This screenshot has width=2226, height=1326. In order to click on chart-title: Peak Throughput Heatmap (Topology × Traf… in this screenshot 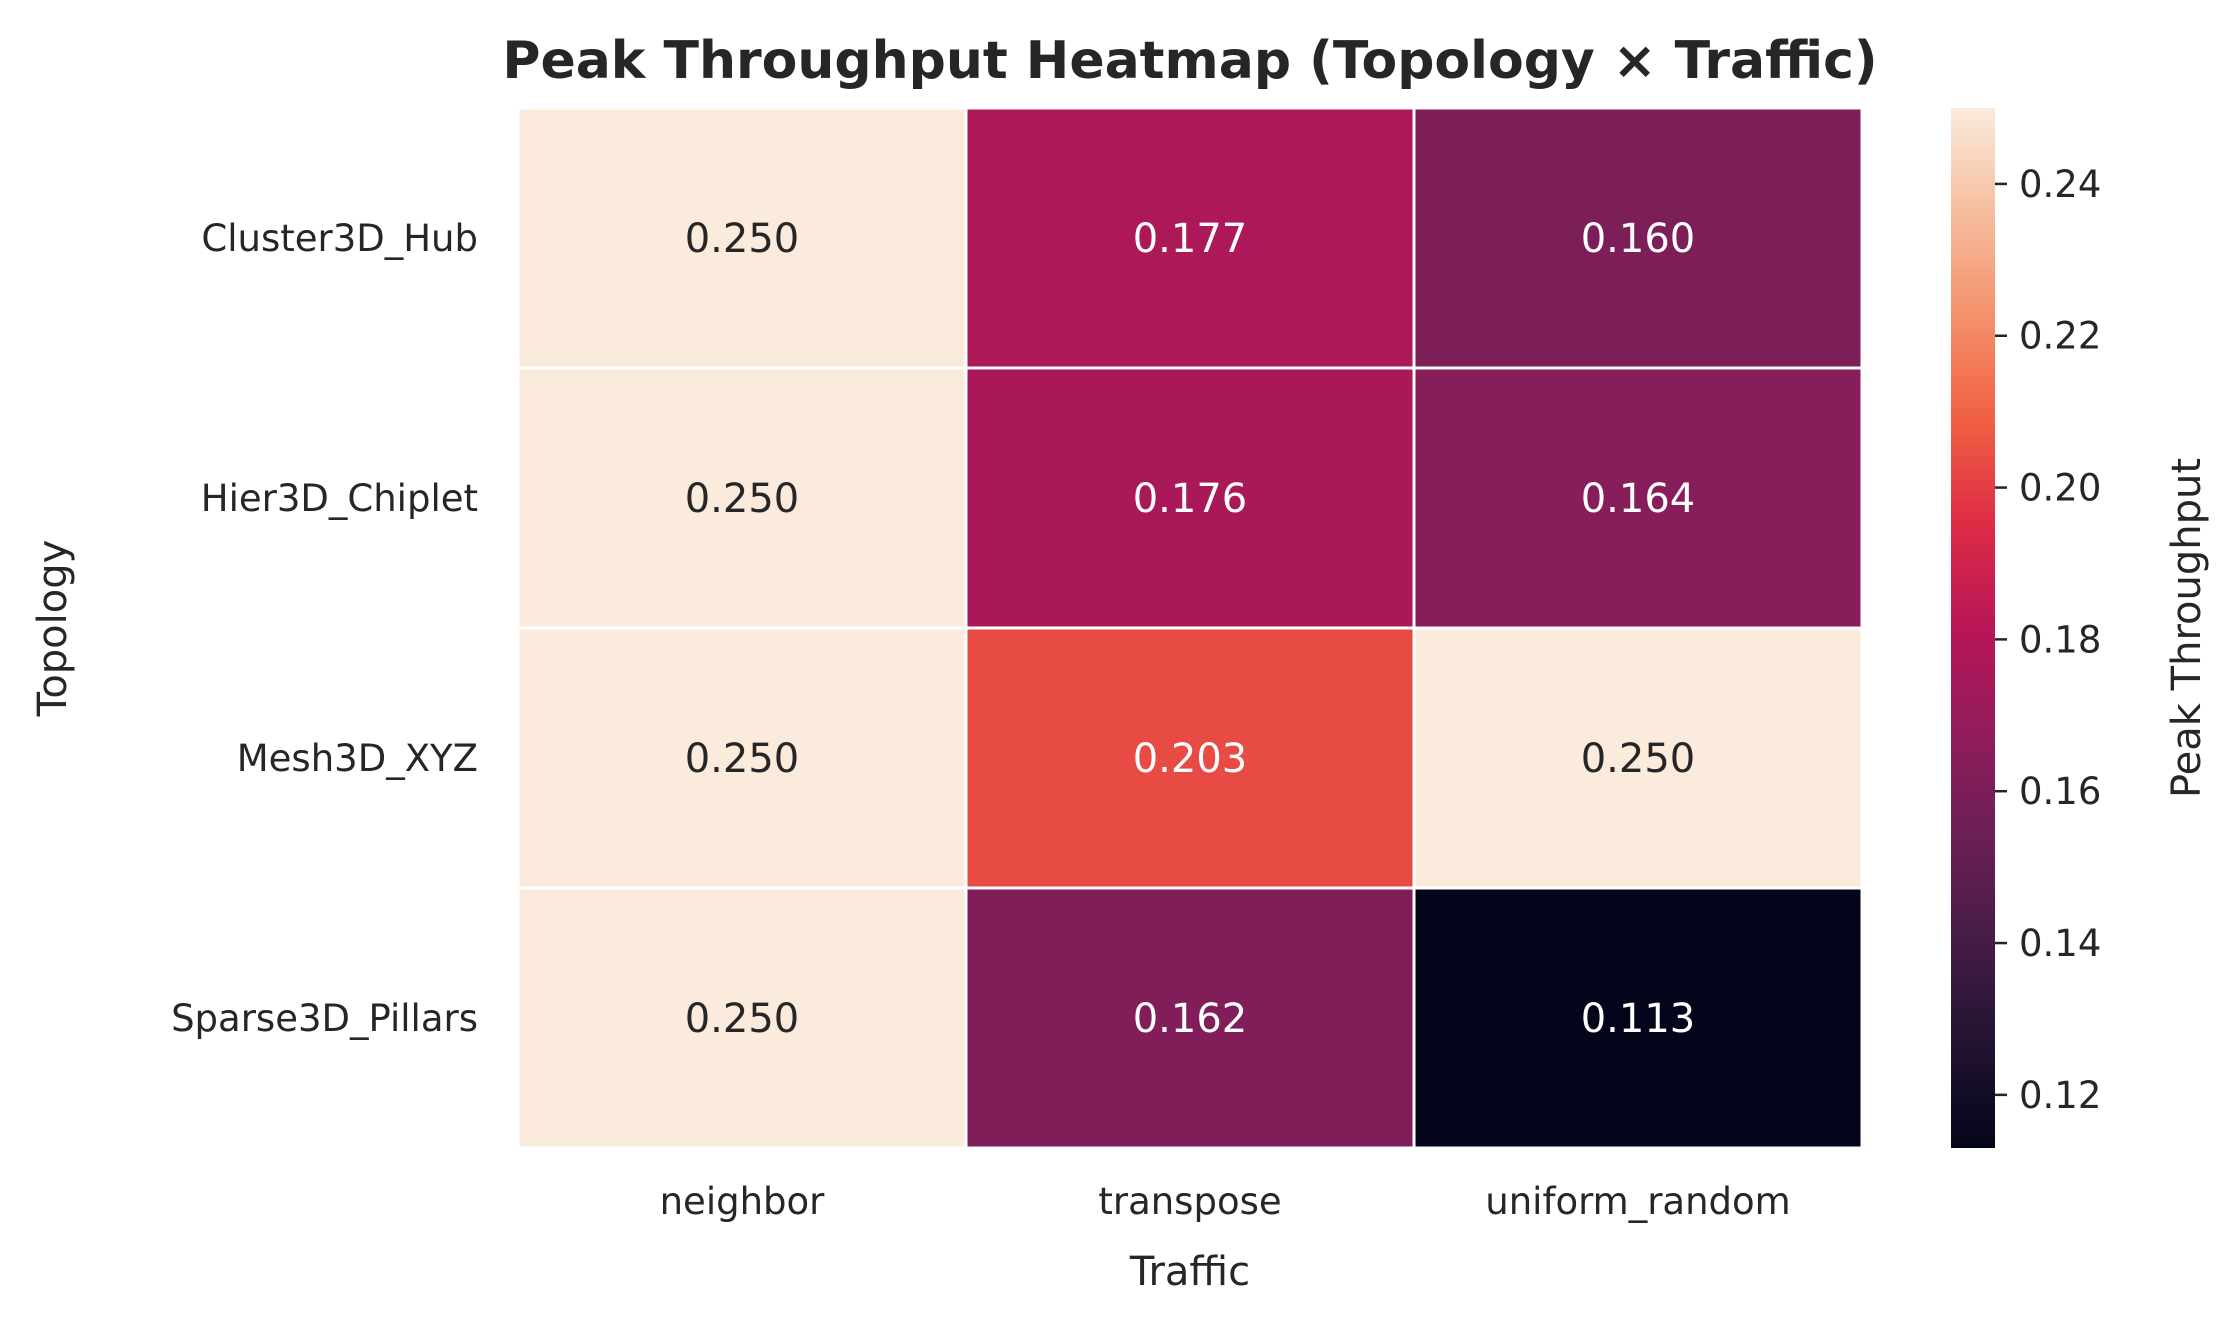, I will do `click(1189, 61)`.